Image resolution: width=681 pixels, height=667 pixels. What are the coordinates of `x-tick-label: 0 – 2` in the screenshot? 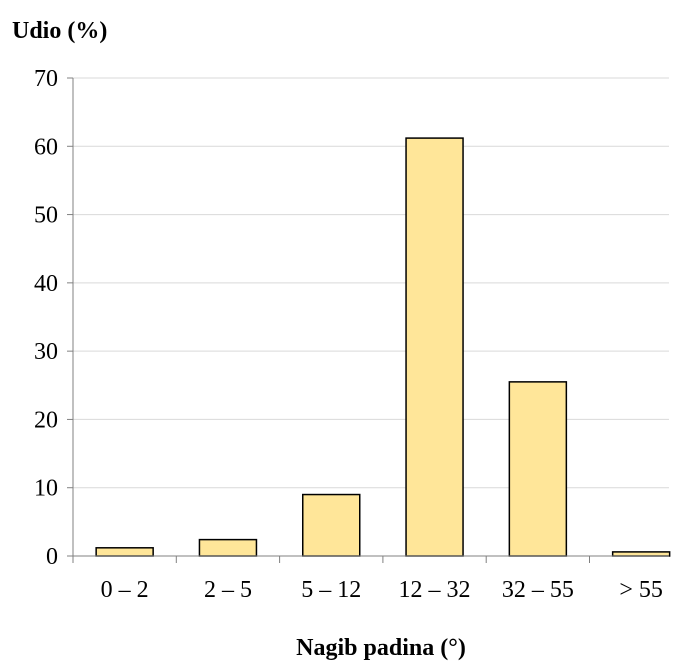 It's located at (125, 590).